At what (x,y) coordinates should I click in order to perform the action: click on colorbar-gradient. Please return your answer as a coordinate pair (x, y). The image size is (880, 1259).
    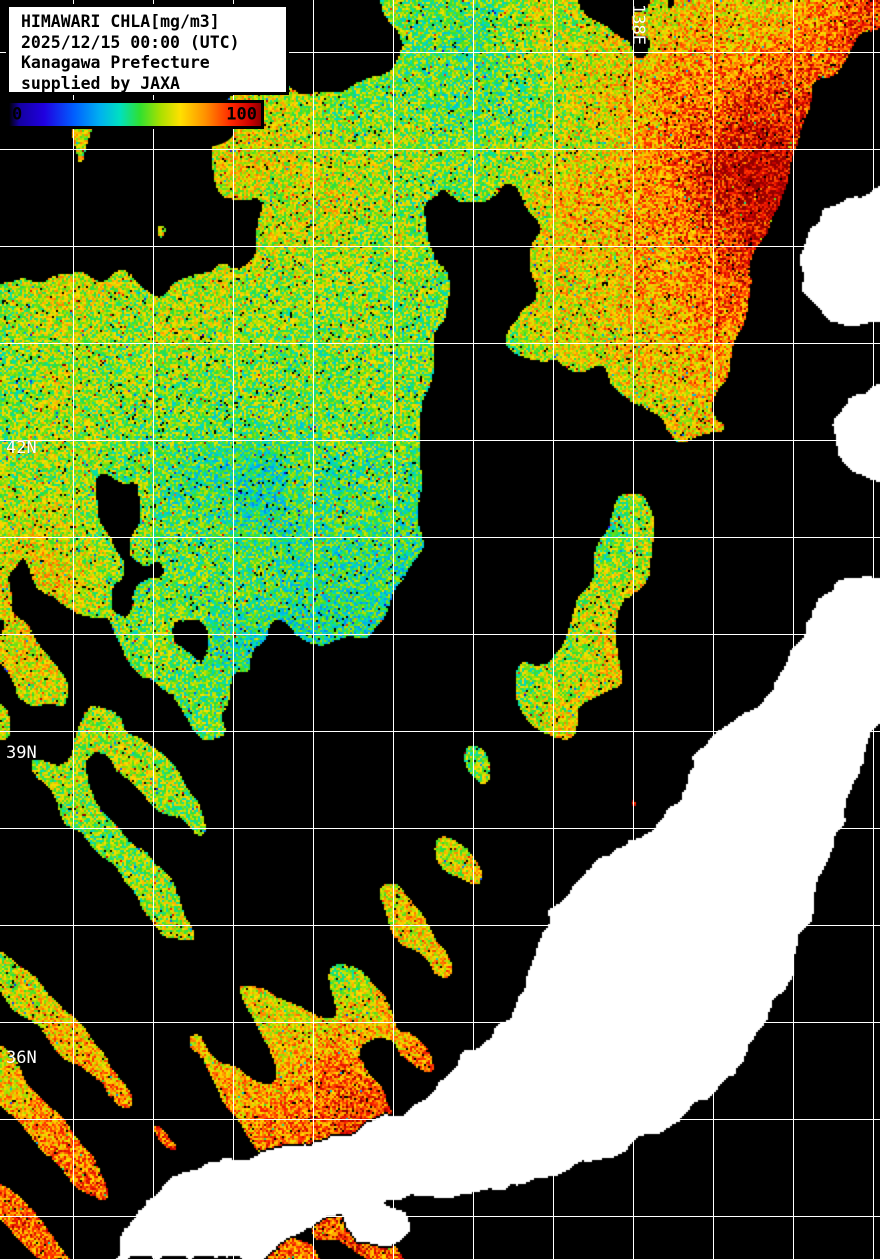
    Looking at the image, I should click on (135, 114).